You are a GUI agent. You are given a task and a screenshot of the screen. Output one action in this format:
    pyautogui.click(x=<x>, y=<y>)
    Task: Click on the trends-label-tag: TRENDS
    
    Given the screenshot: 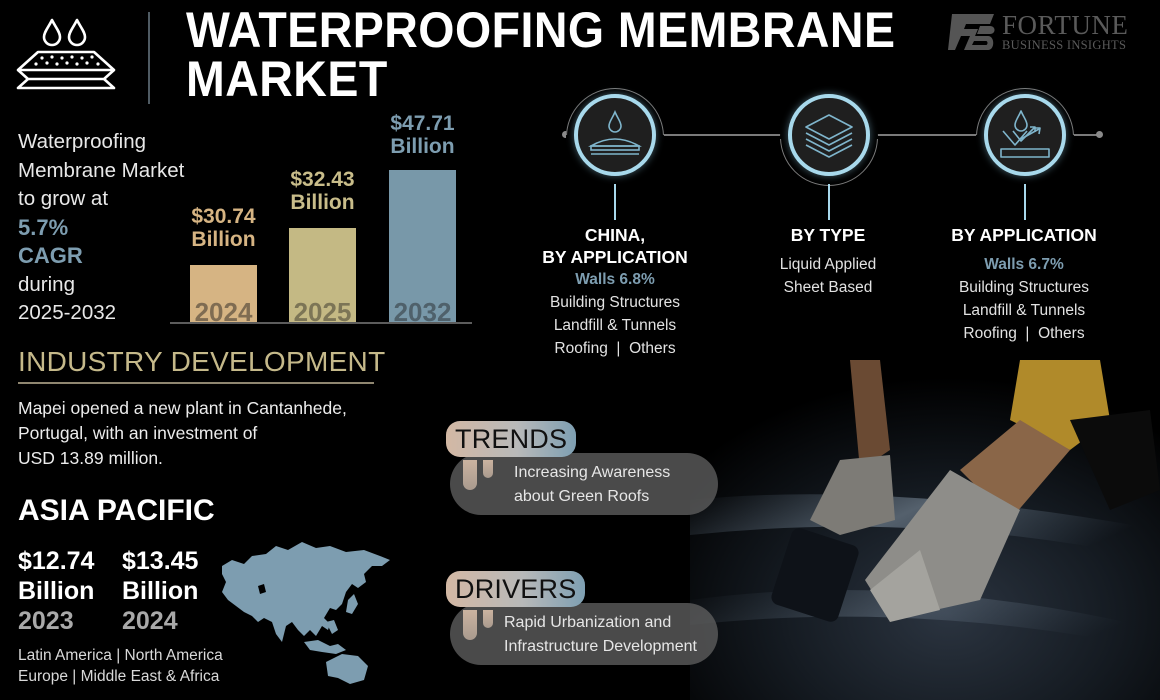 What is the action you would take?
    pyautogui.click(x=511, y=439)
    